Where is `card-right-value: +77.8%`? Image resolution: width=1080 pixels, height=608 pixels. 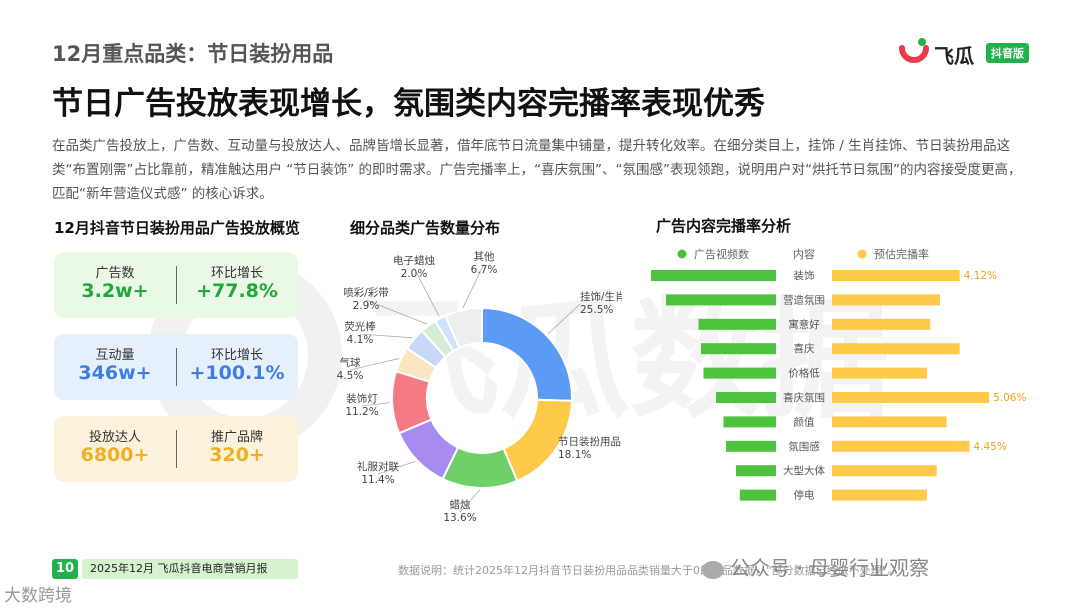 card-right-value: +77.8% is located at coordinates (237, 291).